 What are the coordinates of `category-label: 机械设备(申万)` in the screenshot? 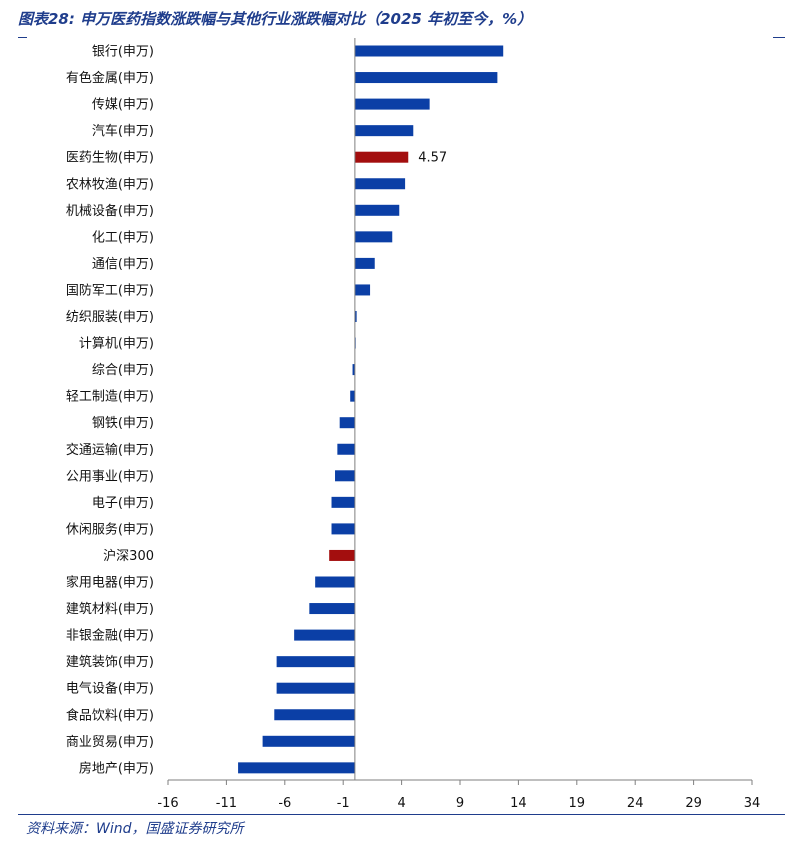 It's located at (110, 211).